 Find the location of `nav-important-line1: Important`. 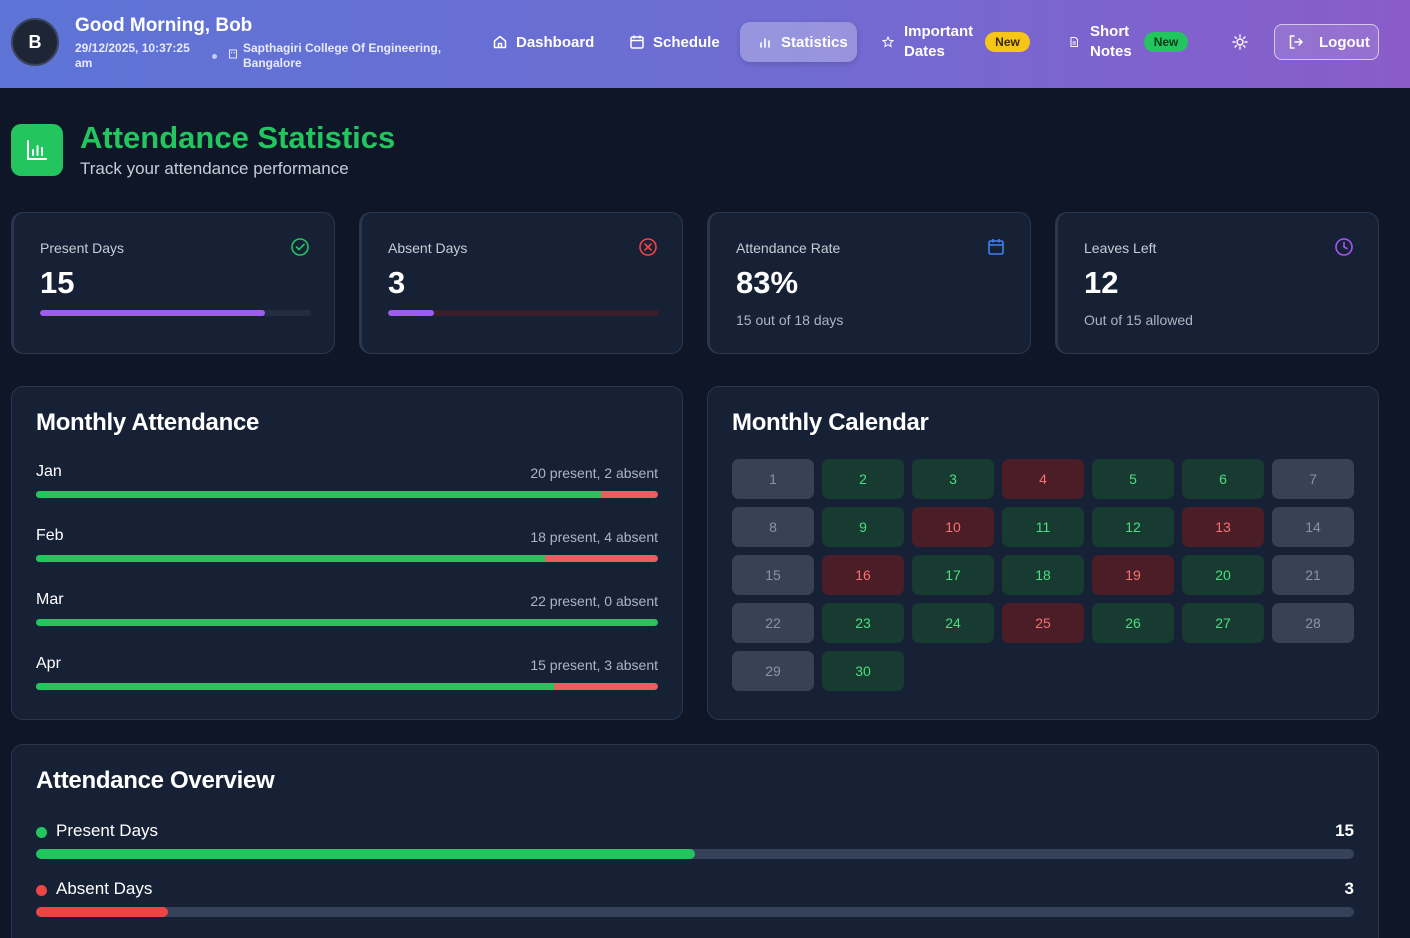

nav-important-line1: Important is located at coordinates (939, 31).